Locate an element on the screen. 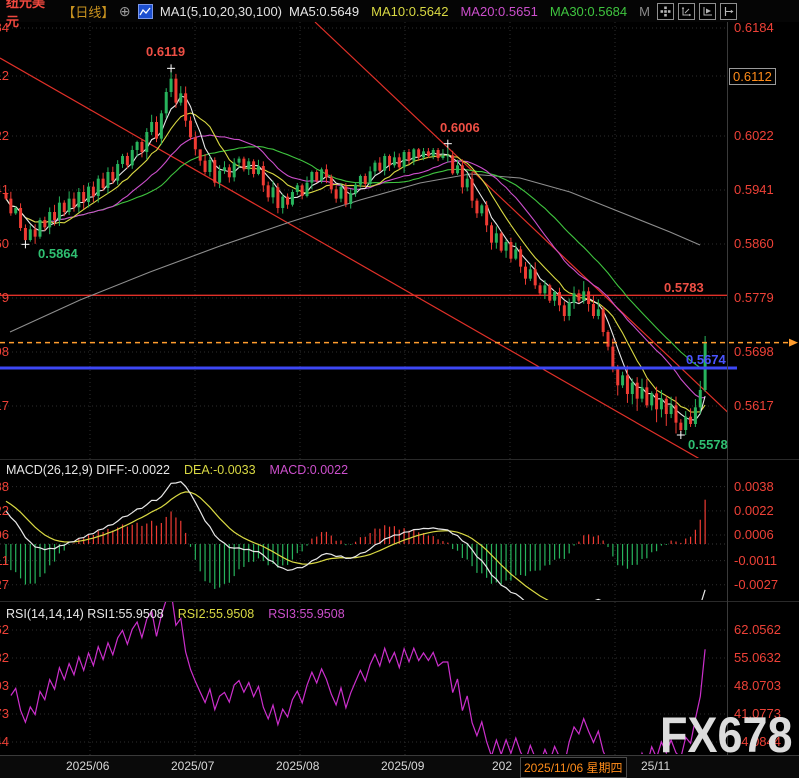  price-label-support: 0.5674 is located at coordinates (706, 359).